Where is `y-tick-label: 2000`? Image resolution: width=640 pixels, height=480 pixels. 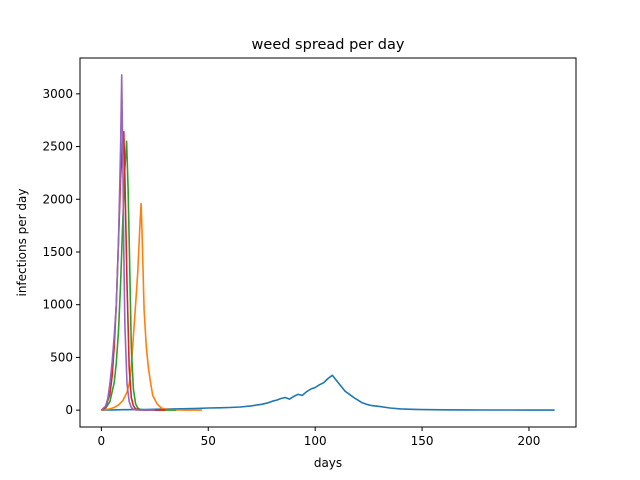
y-tick-label: 2000 is located at coordinates (57, 199).